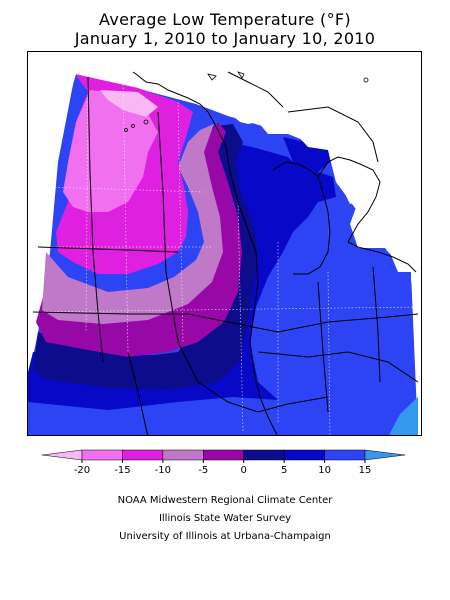 Image resolution: width=450 pixels, height=600 pixels. Describe the element at coordinates (324, 470) in the screenshot. I see `legend-tick-label: 10` at that location.